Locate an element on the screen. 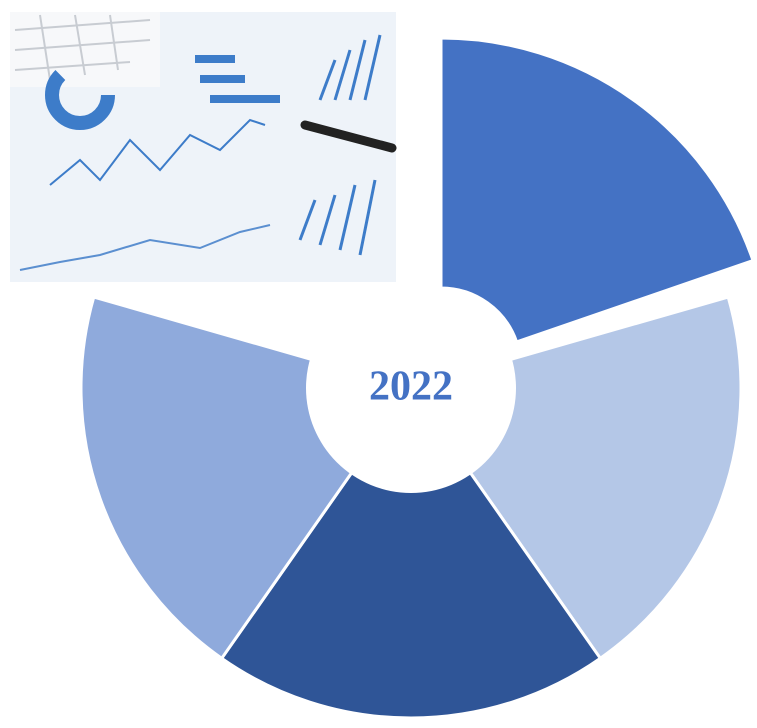 The height and width of the screenshot is (728, 757). photo-donut is located at coordinates (80, 95).